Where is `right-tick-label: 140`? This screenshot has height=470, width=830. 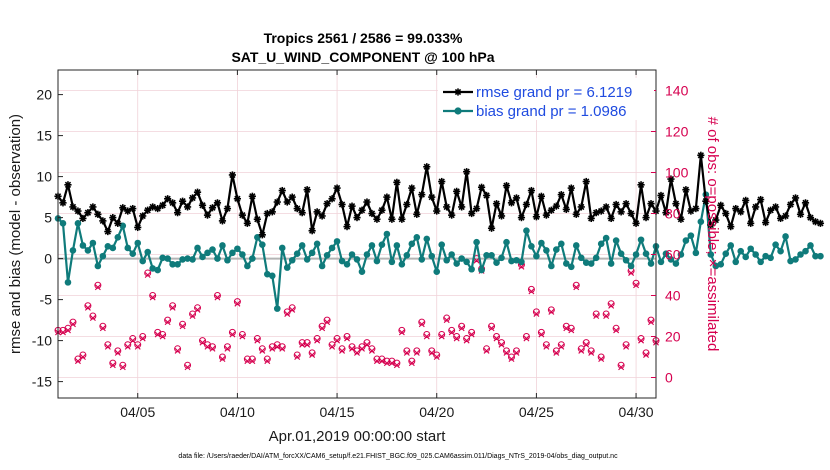
right-tick-label: 140 is located at coordinates (677, 91).